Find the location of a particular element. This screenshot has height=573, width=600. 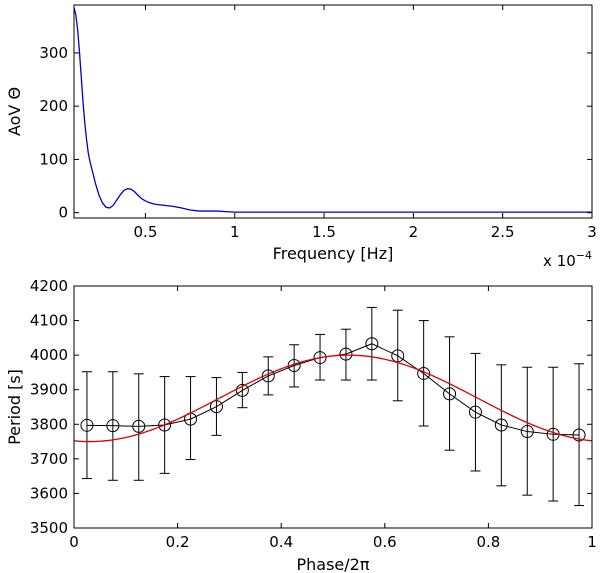

y-axis-label: Period [s] is located at coordinates (14, 407).